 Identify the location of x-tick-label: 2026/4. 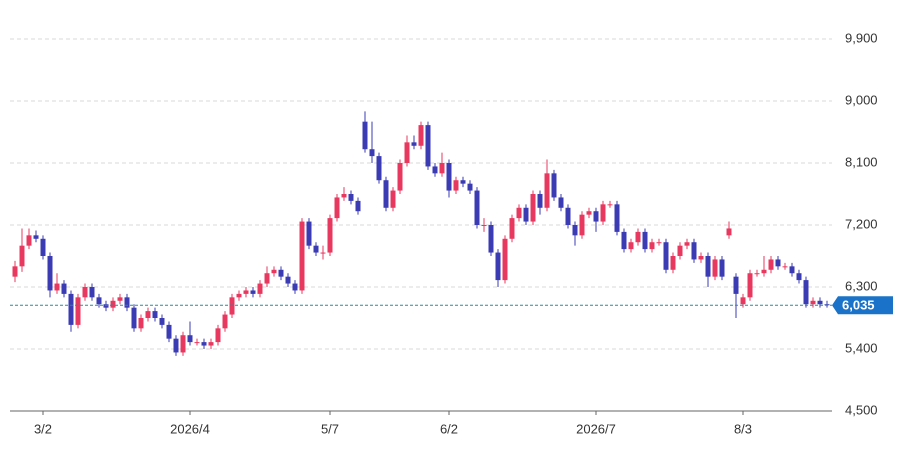
(190, 428).